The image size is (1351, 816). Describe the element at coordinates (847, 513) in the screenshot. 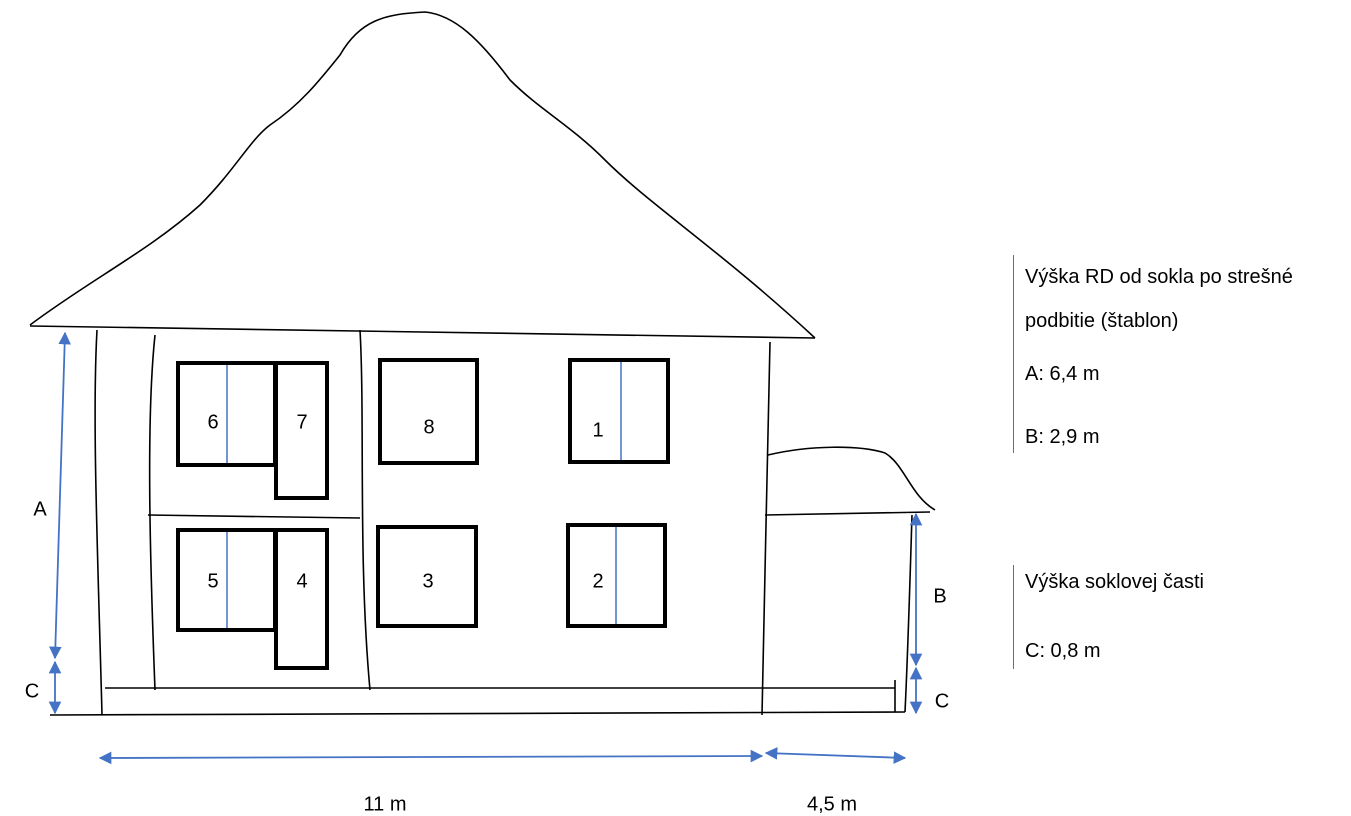

I see `annex-eave` at that location.